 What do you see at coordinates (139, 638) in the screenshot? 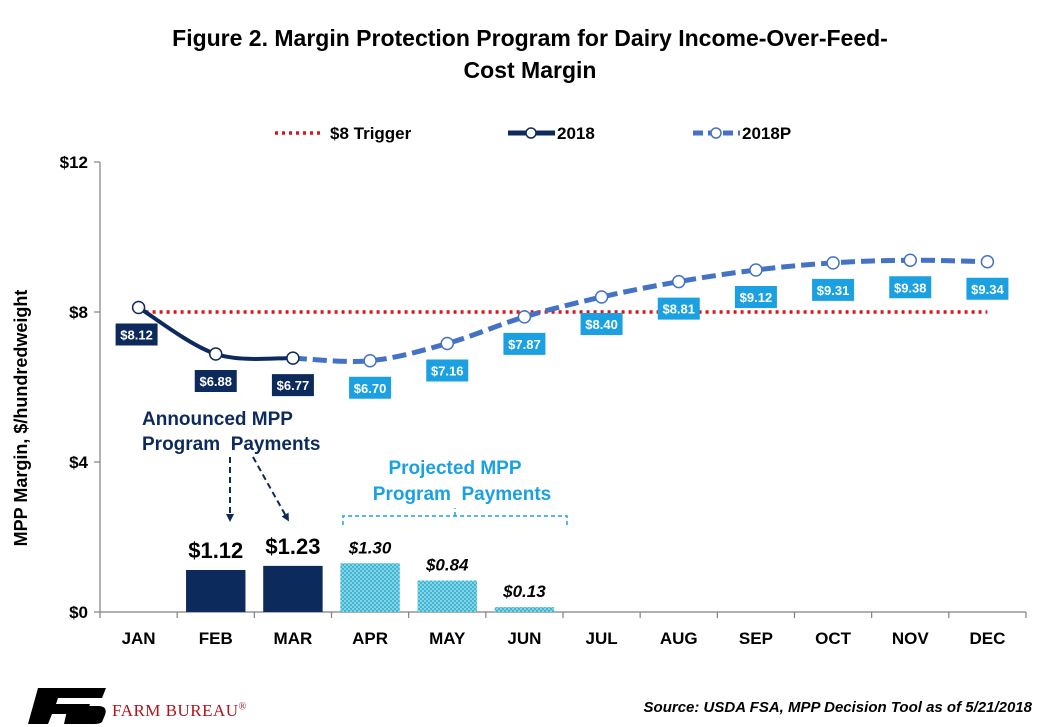
I see `x-tick-label: JAN` at bounding box center [139, 638].